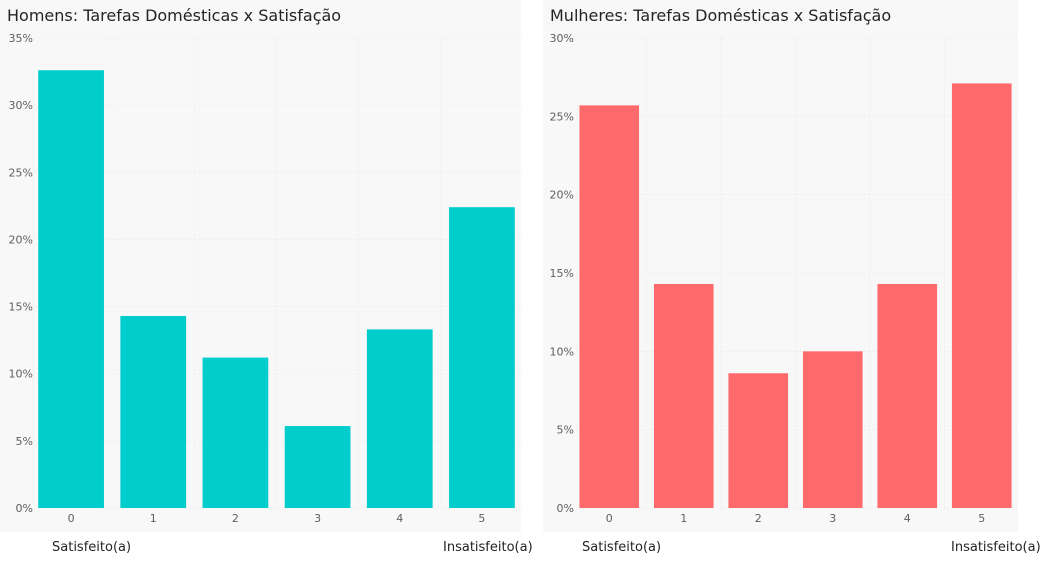 This screenshot has height=564, width=1049. What do you see at coordinates (21, 38) in the screenshot?
I see `men-y-tick-label: 35%` at bounding box center [21, 38].